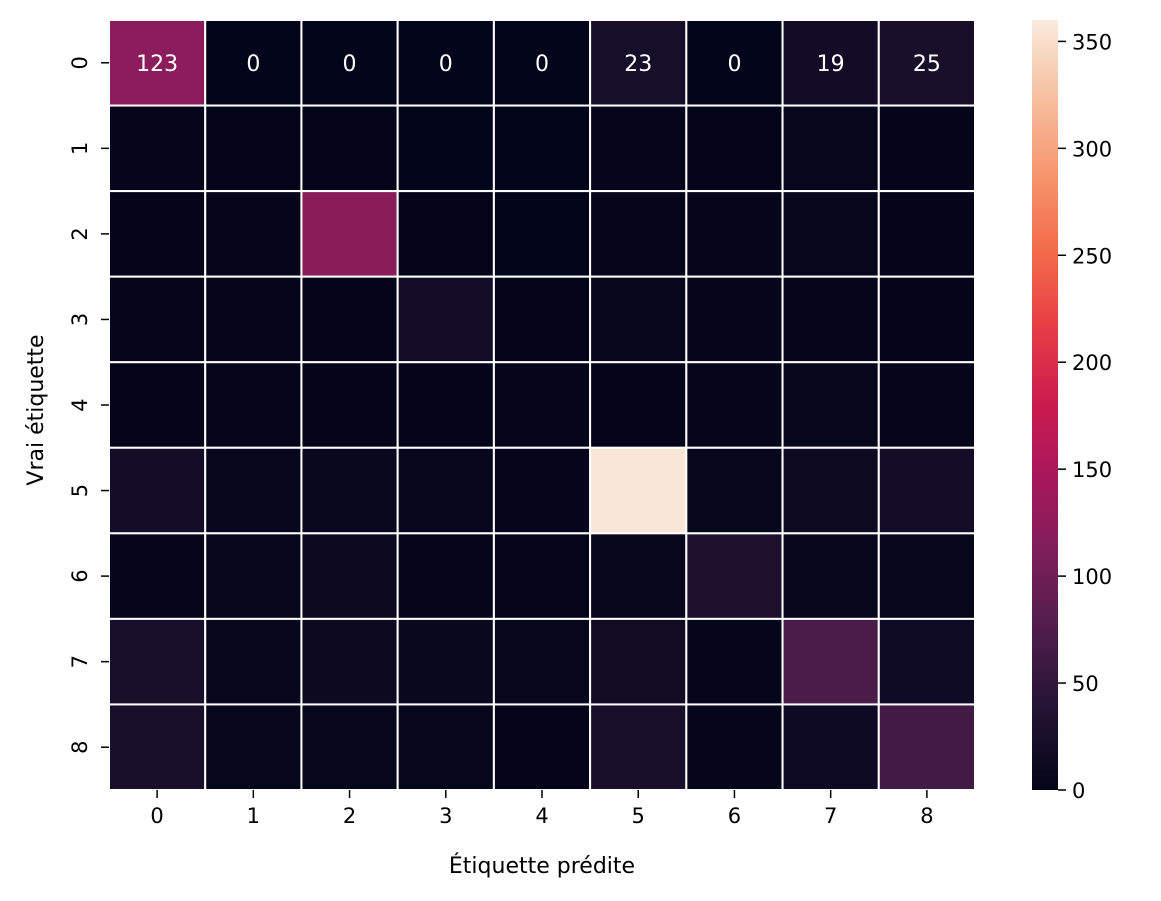  Describe the element at coordinates (1092, 256) in the screenshot. I see `colorbar-tick-label: 250` at that location.